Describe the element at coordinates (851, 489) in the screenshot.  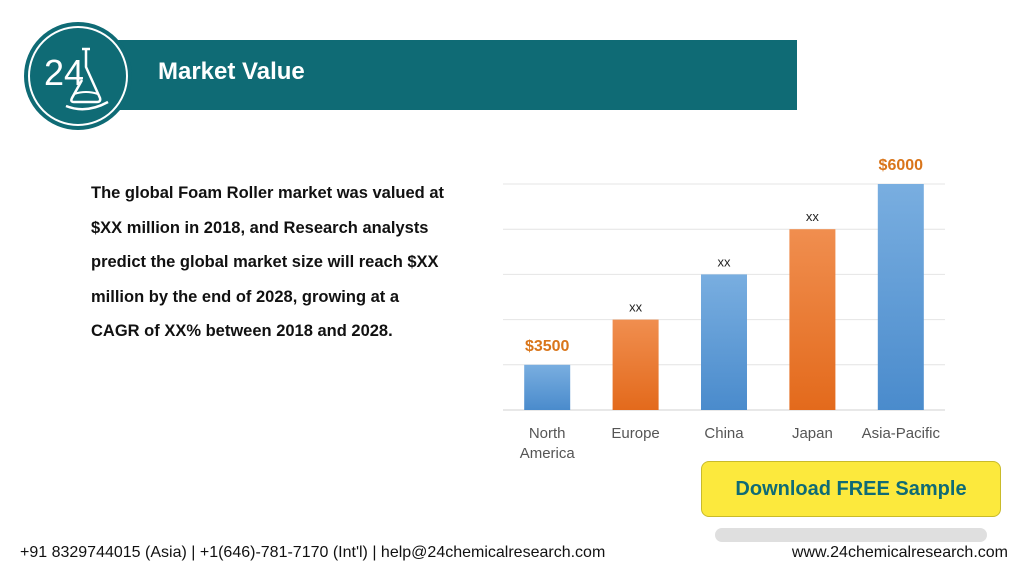
I see `download-sample-button: Download FREE Sample` at that location.